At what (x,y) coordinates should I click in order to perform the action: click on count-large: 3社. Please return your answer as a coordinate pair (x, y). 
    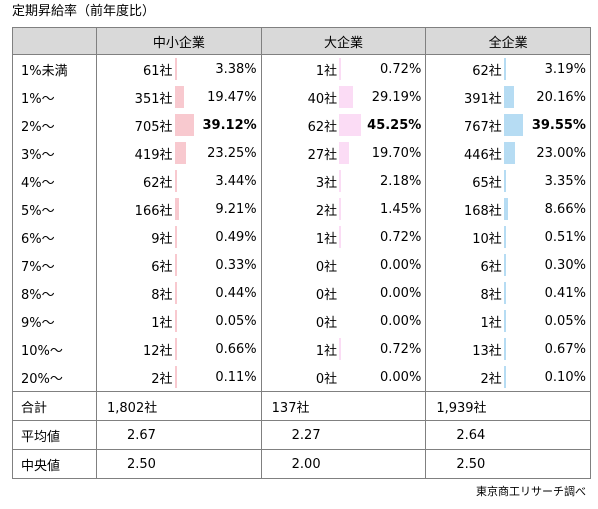
    Looking at the image, I should click on (326, 183).